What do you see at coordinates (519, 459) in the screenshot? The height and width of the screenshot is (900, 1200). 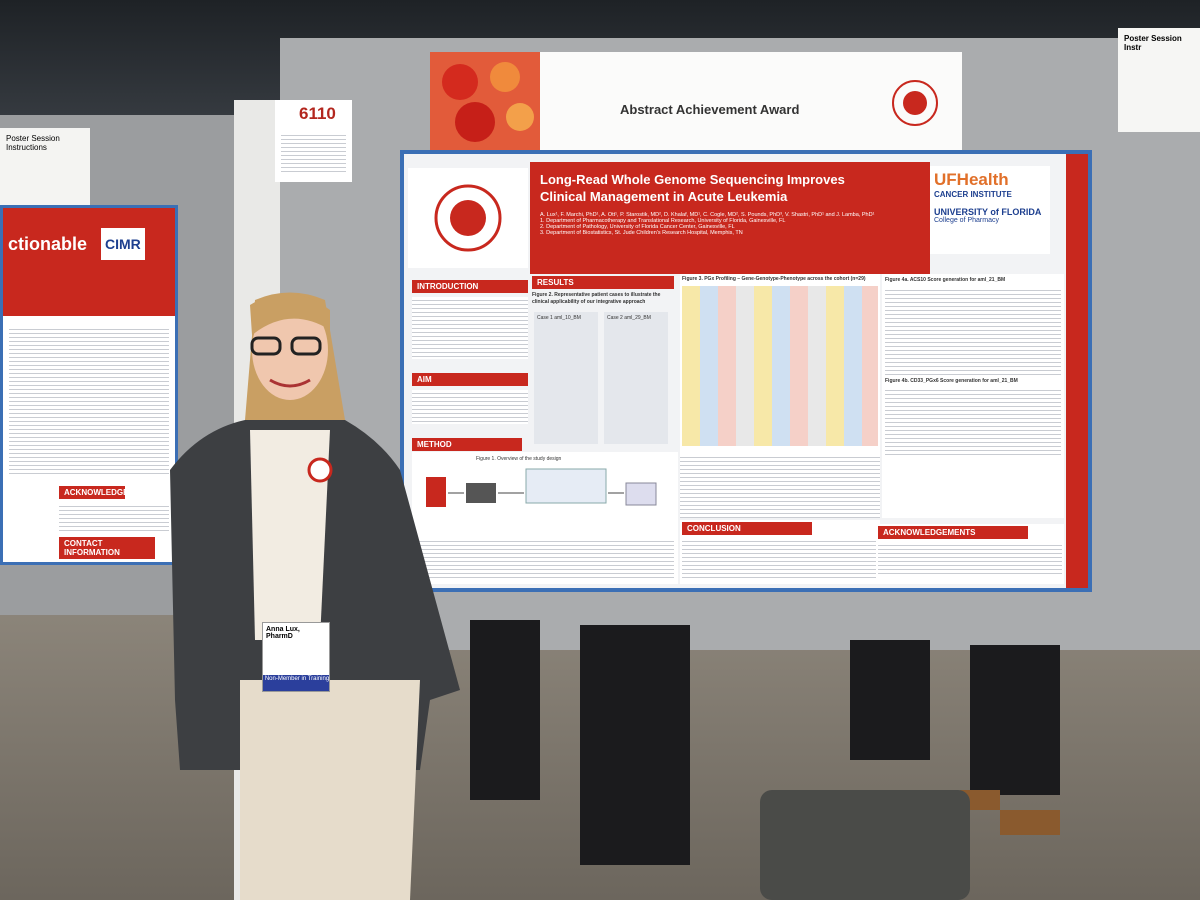 I see `figure-title: Figure 1. Overview of the study design` at bounding box center [519, 459].